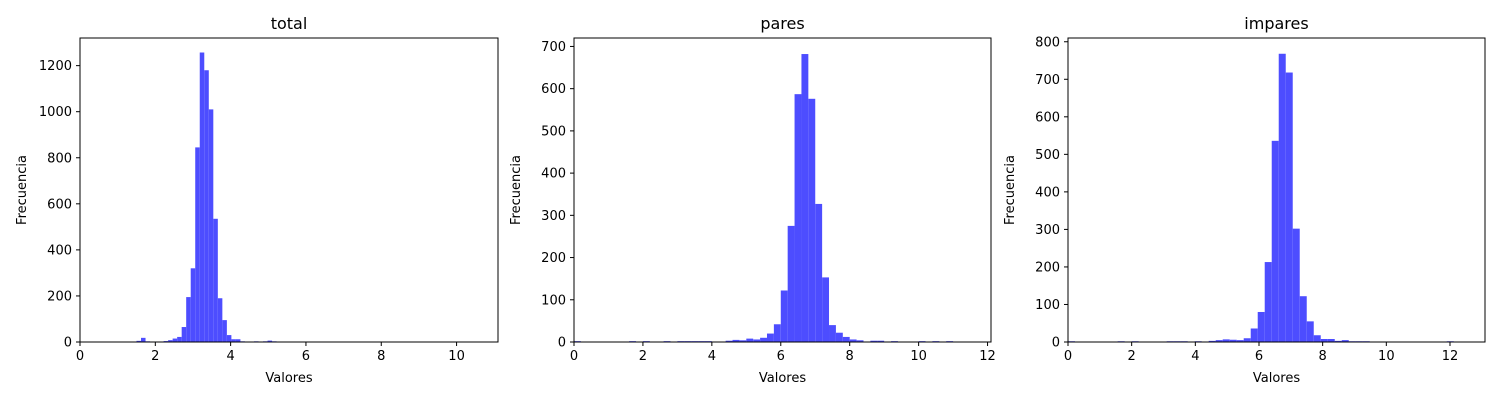 This screenshot has height=400, width=1500. I want to click on subplot-title: total, so click(289, 23).